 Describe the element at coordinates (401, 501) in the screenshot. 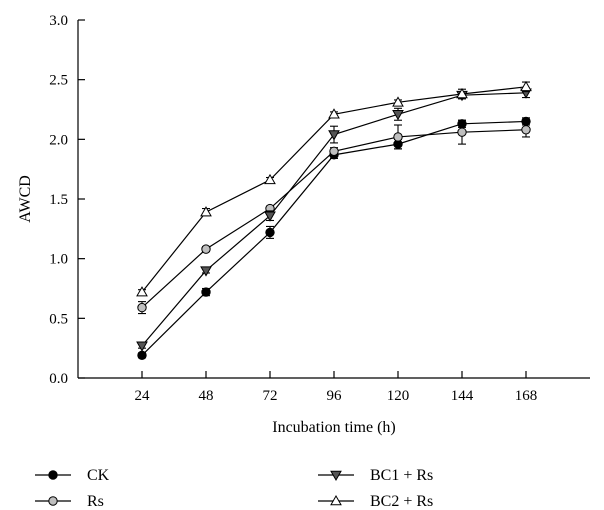

I see `legend-label: BC2 + Rs` at that location.